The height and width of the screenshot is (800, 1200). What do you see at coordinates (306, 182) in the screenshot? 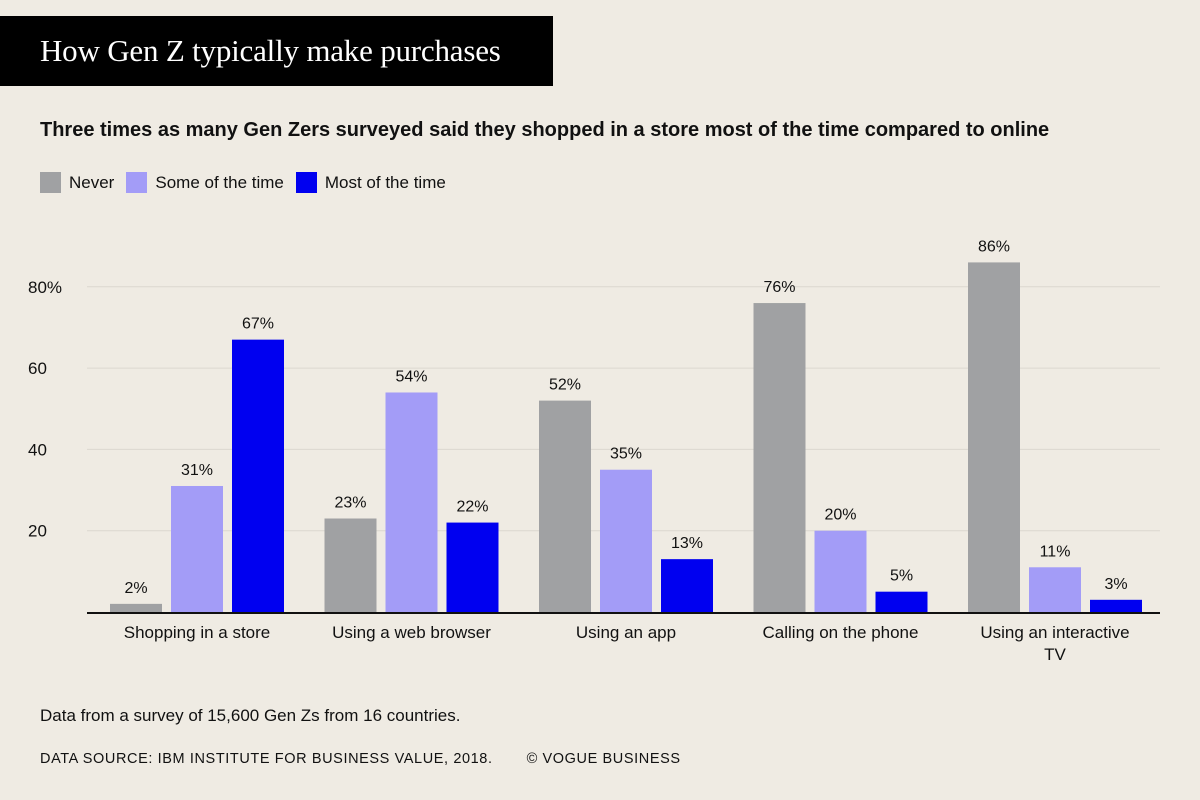
I see `legend-swatch-most-of-the-time` at bounding box center [306, 182].